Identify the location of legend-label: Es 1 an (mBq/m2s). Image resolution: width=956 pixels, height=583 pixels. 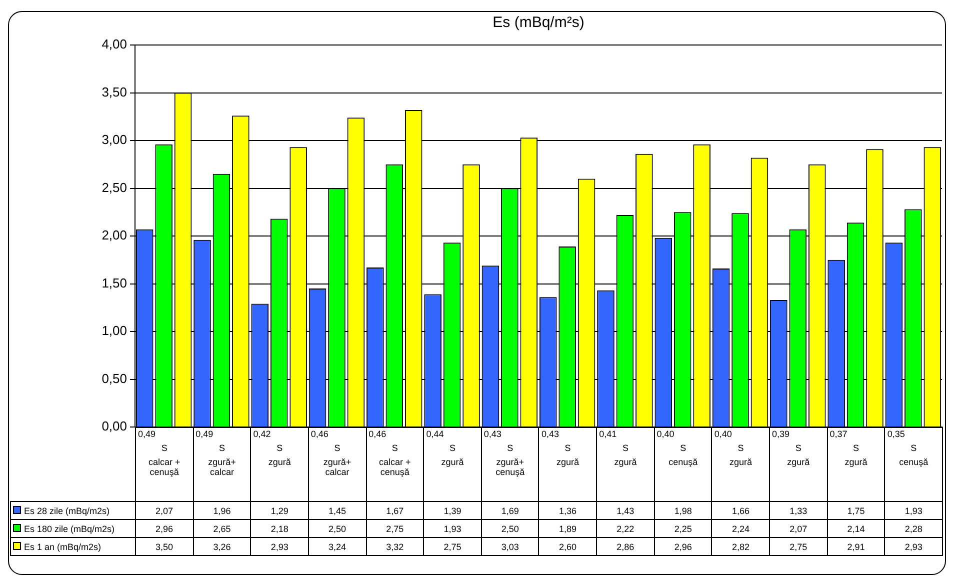
(73, 547).